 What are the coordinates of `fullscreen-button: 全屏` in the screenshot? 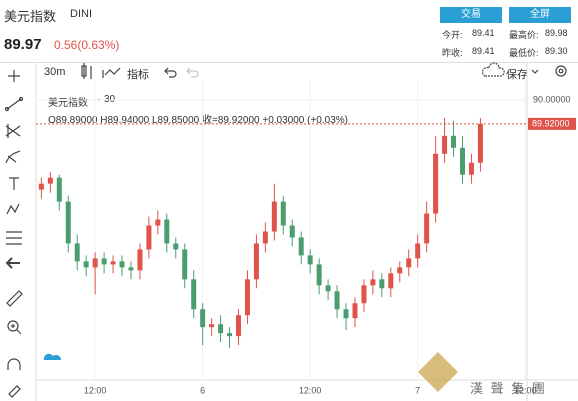 It's located at (540, 15).